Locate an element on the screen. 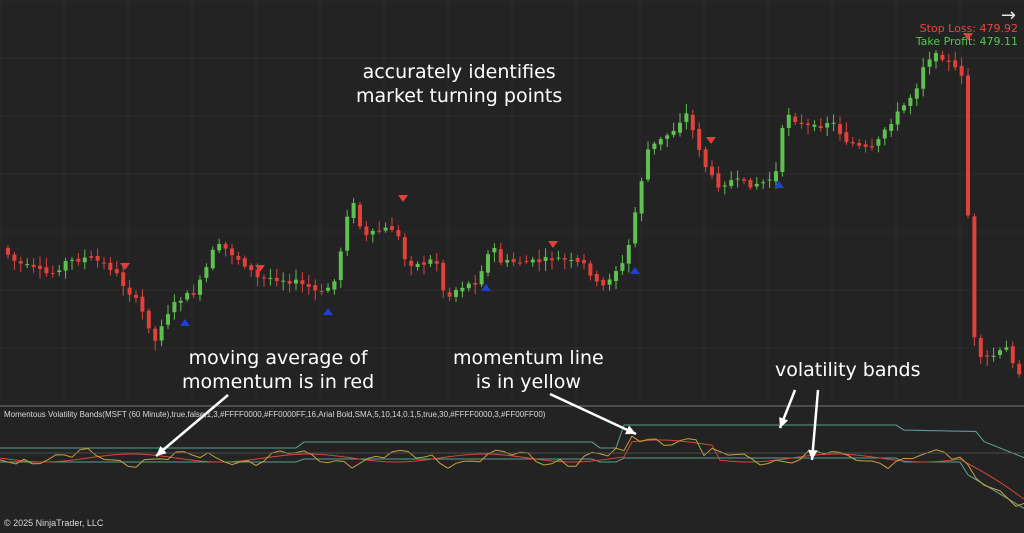 This screenshot has width=1024, height=533. annotation-volatility-bands: volatility bands is located at coordinates (848, 370).